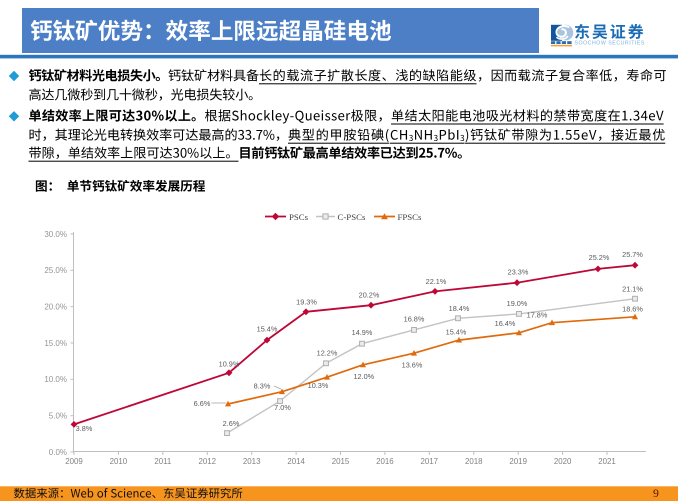  I want to click on svg-text: 2019, so click(518, 461).